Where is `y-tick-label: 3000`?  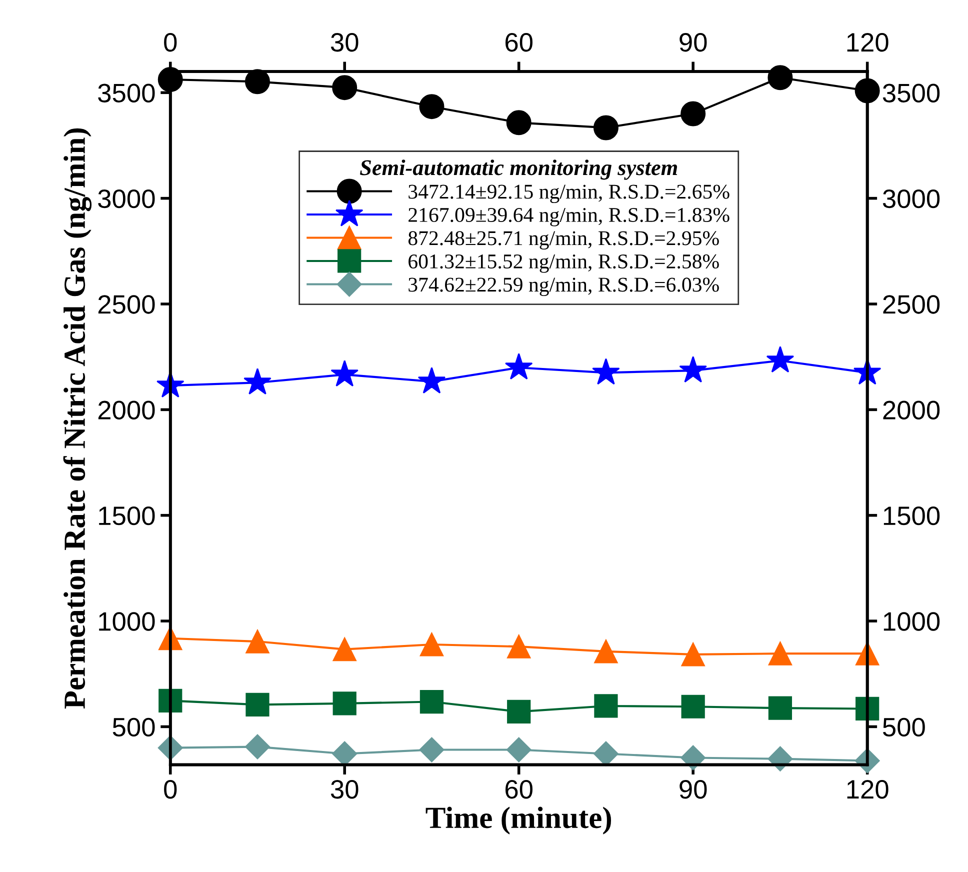
y-tick-label: 3000 is located at coordinates (126, 198).